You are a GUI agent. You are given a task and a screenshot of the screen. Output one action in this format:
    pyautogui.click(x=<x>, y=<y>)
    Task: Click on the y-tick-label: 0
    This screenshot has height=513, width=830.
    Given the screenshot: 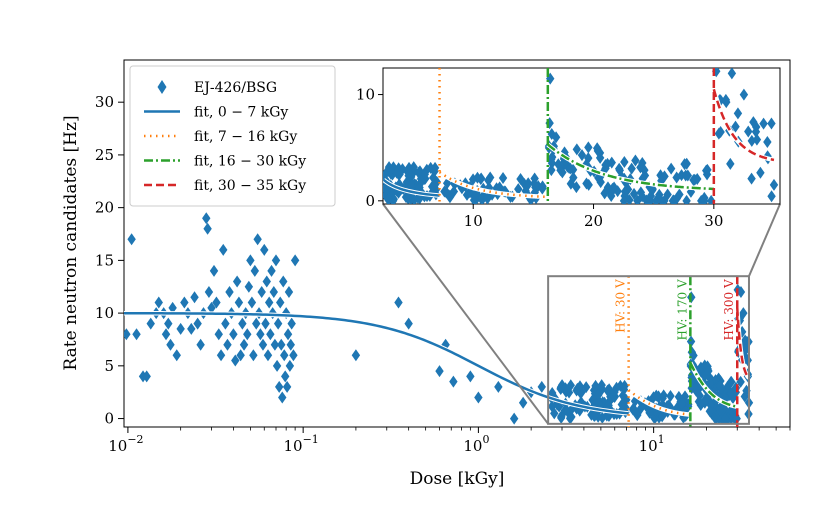 What is the action you would take?
    pyautogui.click(x=109, y=419)
    